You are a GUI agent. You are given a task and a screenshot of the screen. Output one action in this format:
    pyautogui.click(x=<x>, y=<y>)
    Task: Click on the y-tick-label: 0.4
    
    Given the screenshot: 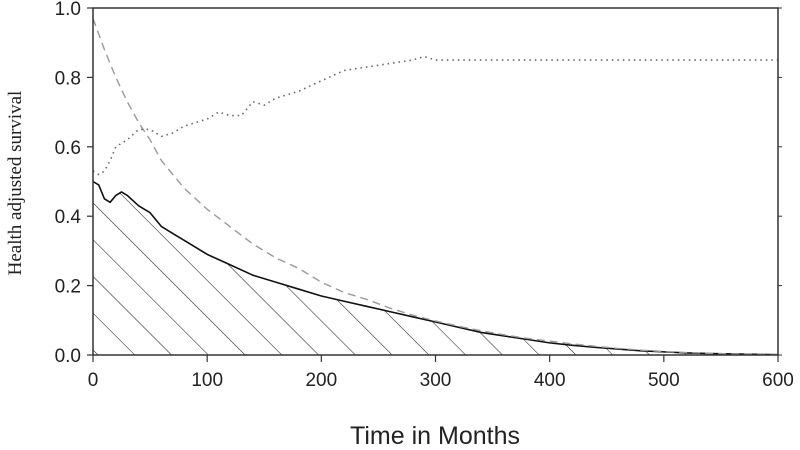 What is the action you would take?
    pyautogui.click(x=68, y=217)
    